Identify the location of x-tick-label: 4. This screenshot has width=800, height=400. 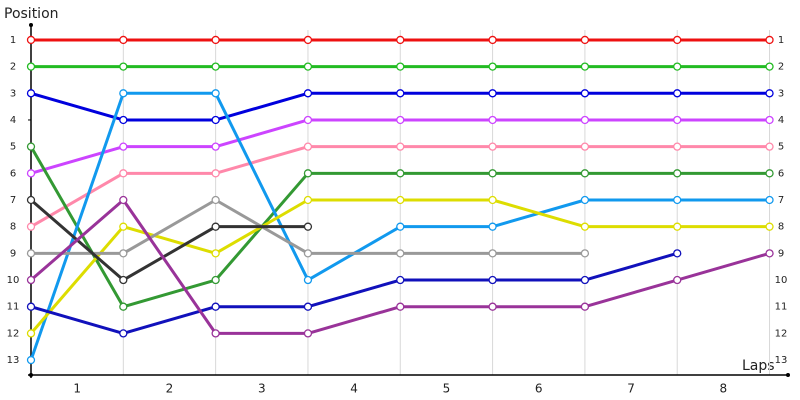
(354, 389).